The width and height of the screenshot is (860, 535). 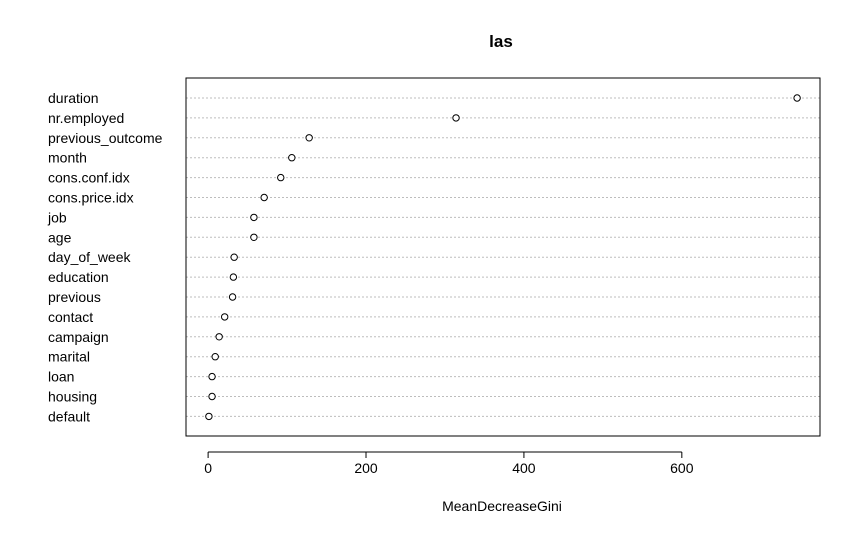 What do you see at coordinates (502, 506) in the screenshot?
I see `x-axis-title: MeanDecreaseGini` at bounding box center [502, 506].